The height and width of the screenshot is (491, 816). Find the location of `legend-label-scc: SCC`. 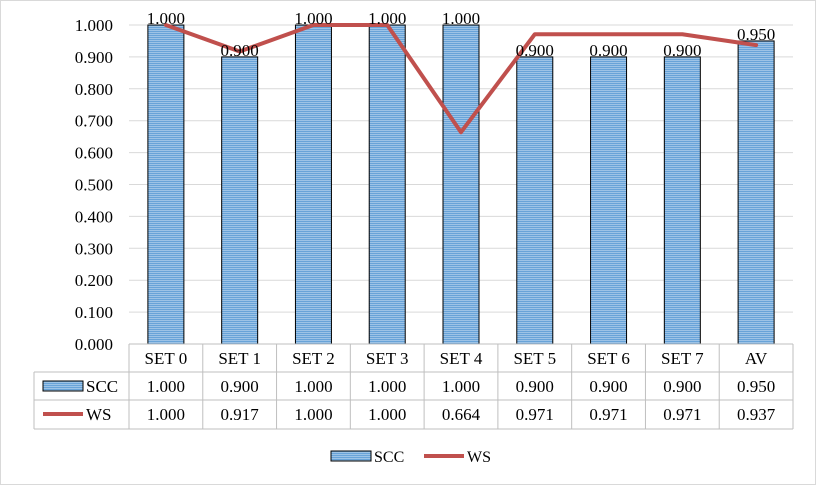

legend-label-scc: SCC is located at coordinates (389, 457).